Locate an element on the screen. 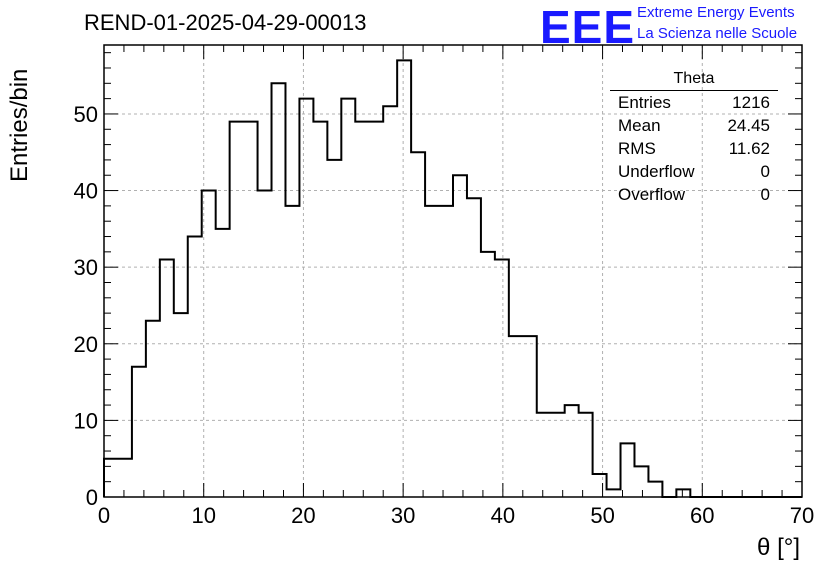 This screenshot has height=572, width=836. stat-row-mean: Mean 24.45 is located at coordinates (694, 127).